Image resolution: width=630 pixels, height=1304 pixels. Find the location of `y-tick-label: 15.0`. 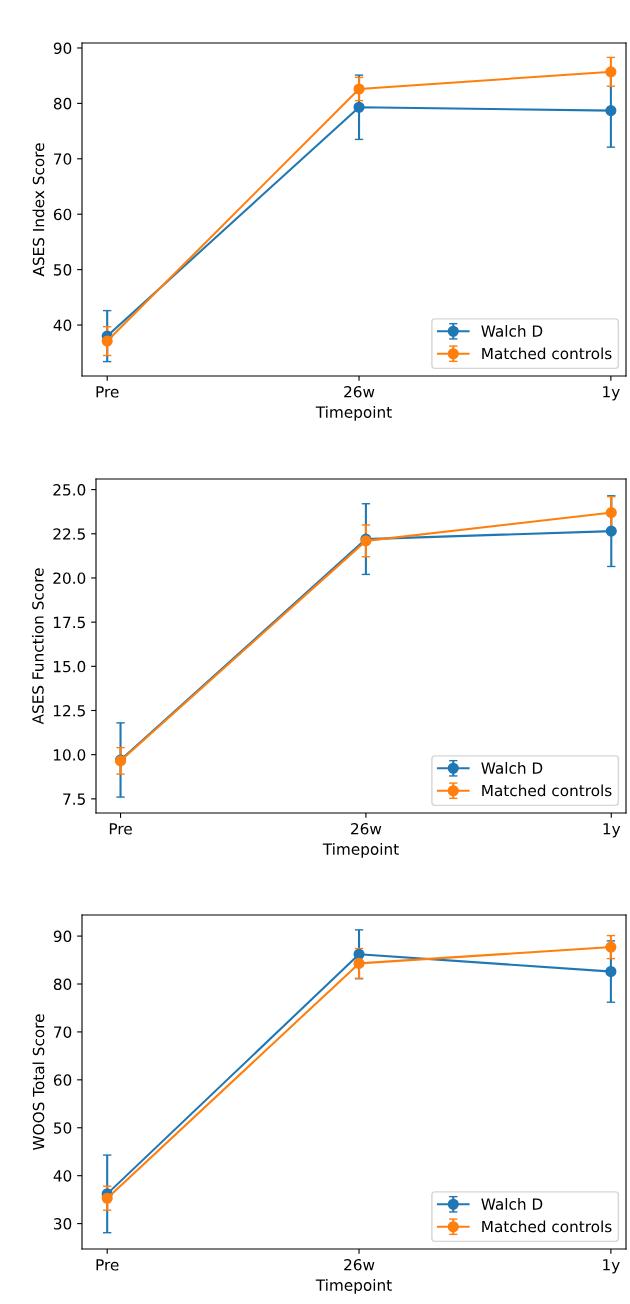

y-tick-label: 15.0 is located at coordinates (69, 666).